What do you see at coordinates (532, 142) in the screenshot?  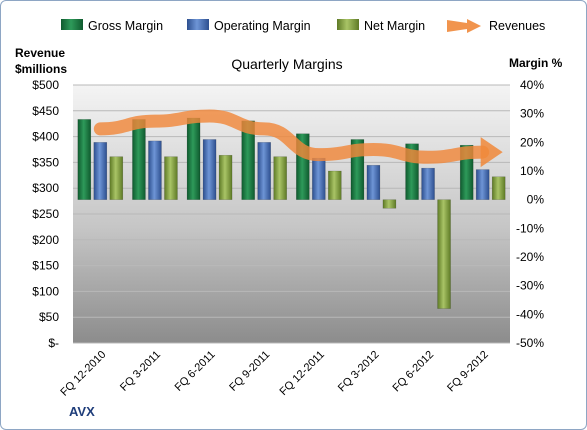 I see `right-tick-label: 20%` at bounding box center [532, 142].